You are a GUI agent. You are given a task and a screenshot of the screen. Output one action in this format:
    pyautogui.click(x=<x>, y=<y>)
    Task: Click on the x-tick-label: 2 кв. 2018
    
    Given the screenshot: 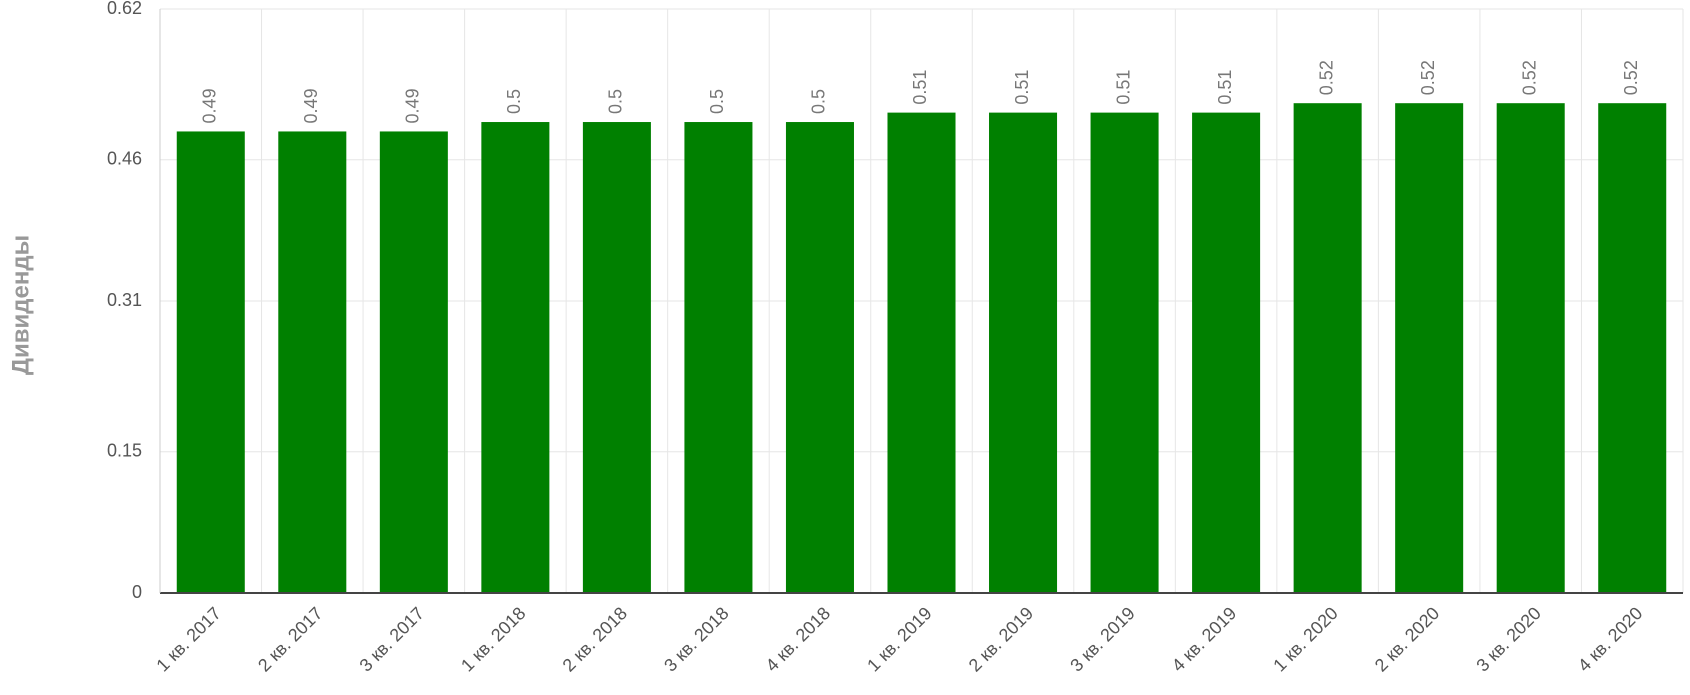 What is the action you would take?
    pyautogui.click(x=595, y=639)
    